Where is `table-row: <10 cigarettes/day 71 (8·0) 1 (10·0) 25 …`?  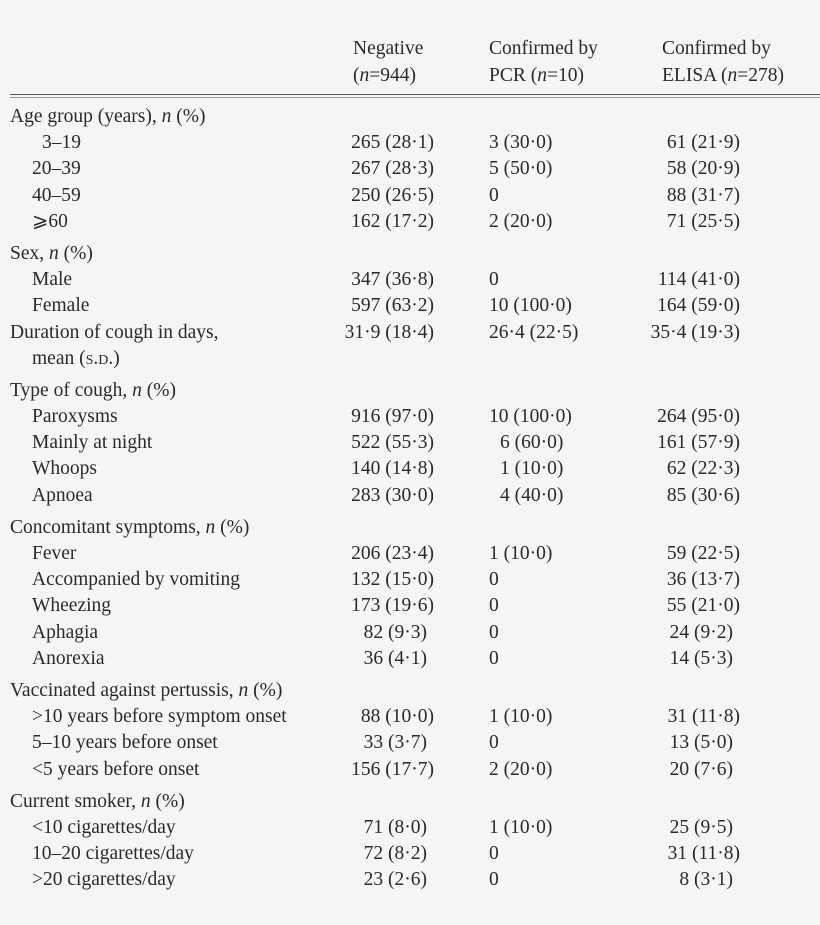 table-row: <10 cigarettes/day 71 (8·0) 1 (10·0) 25 … is located at coordinates (382, 827).